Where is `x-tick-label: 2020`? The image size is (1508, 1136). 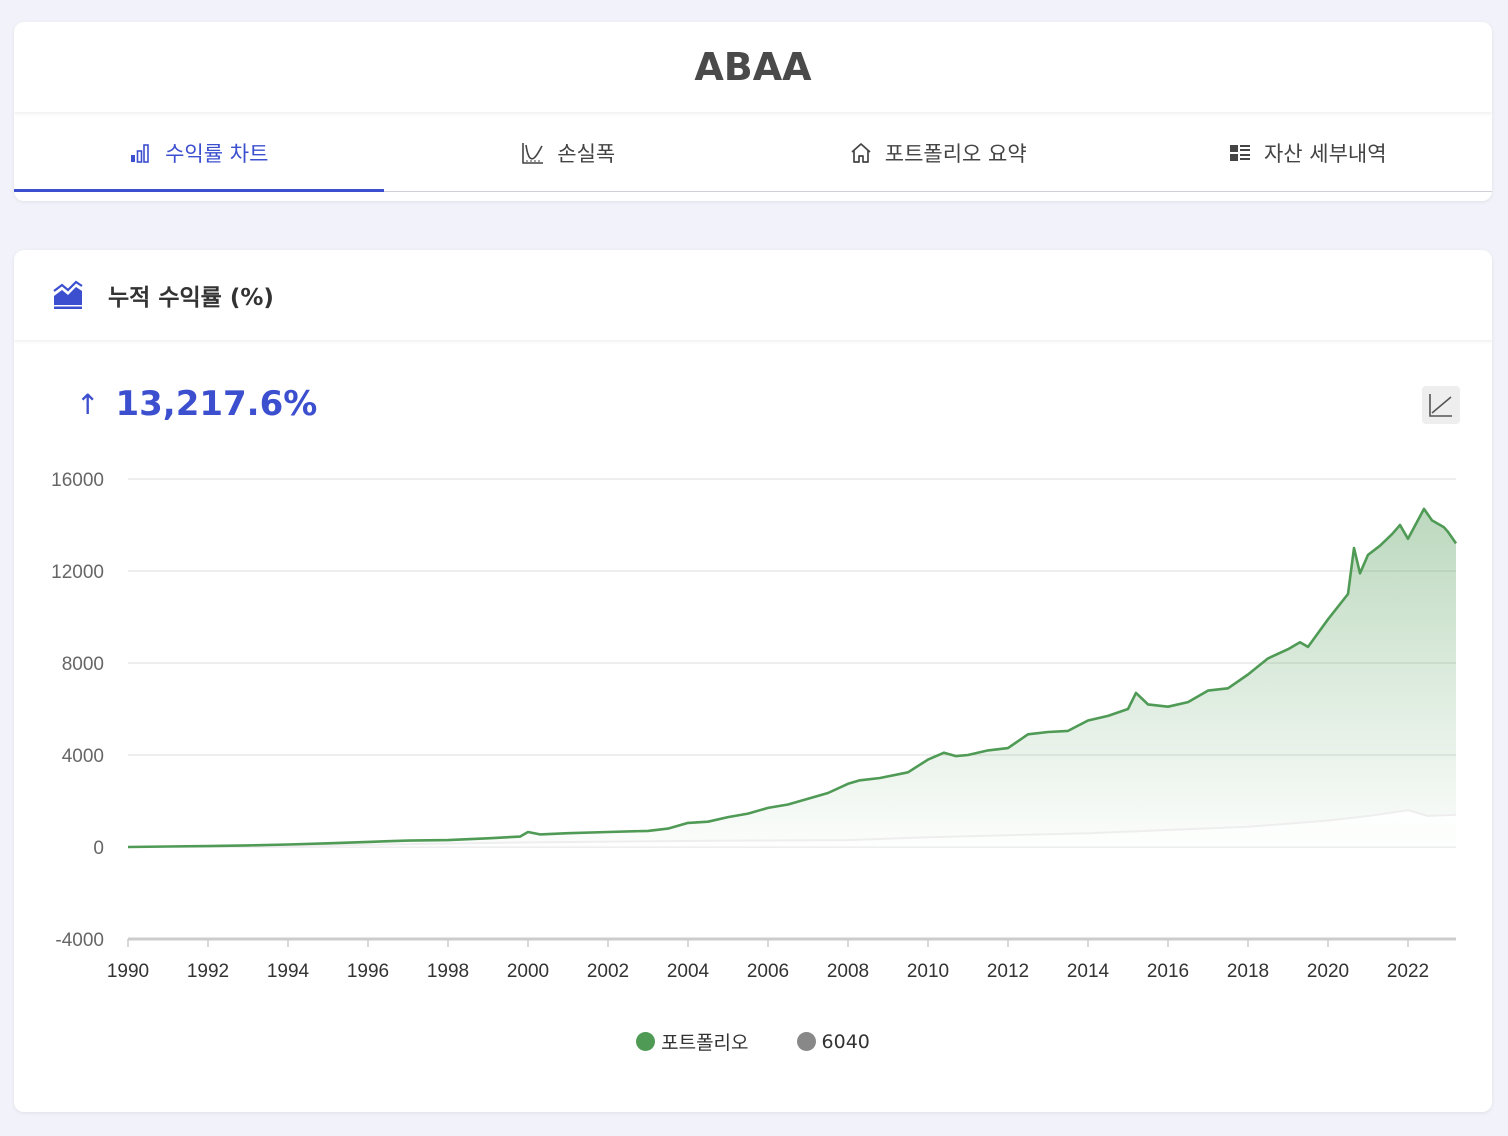
x-tick-label: 2020 is located at coordinates (1328, 971).